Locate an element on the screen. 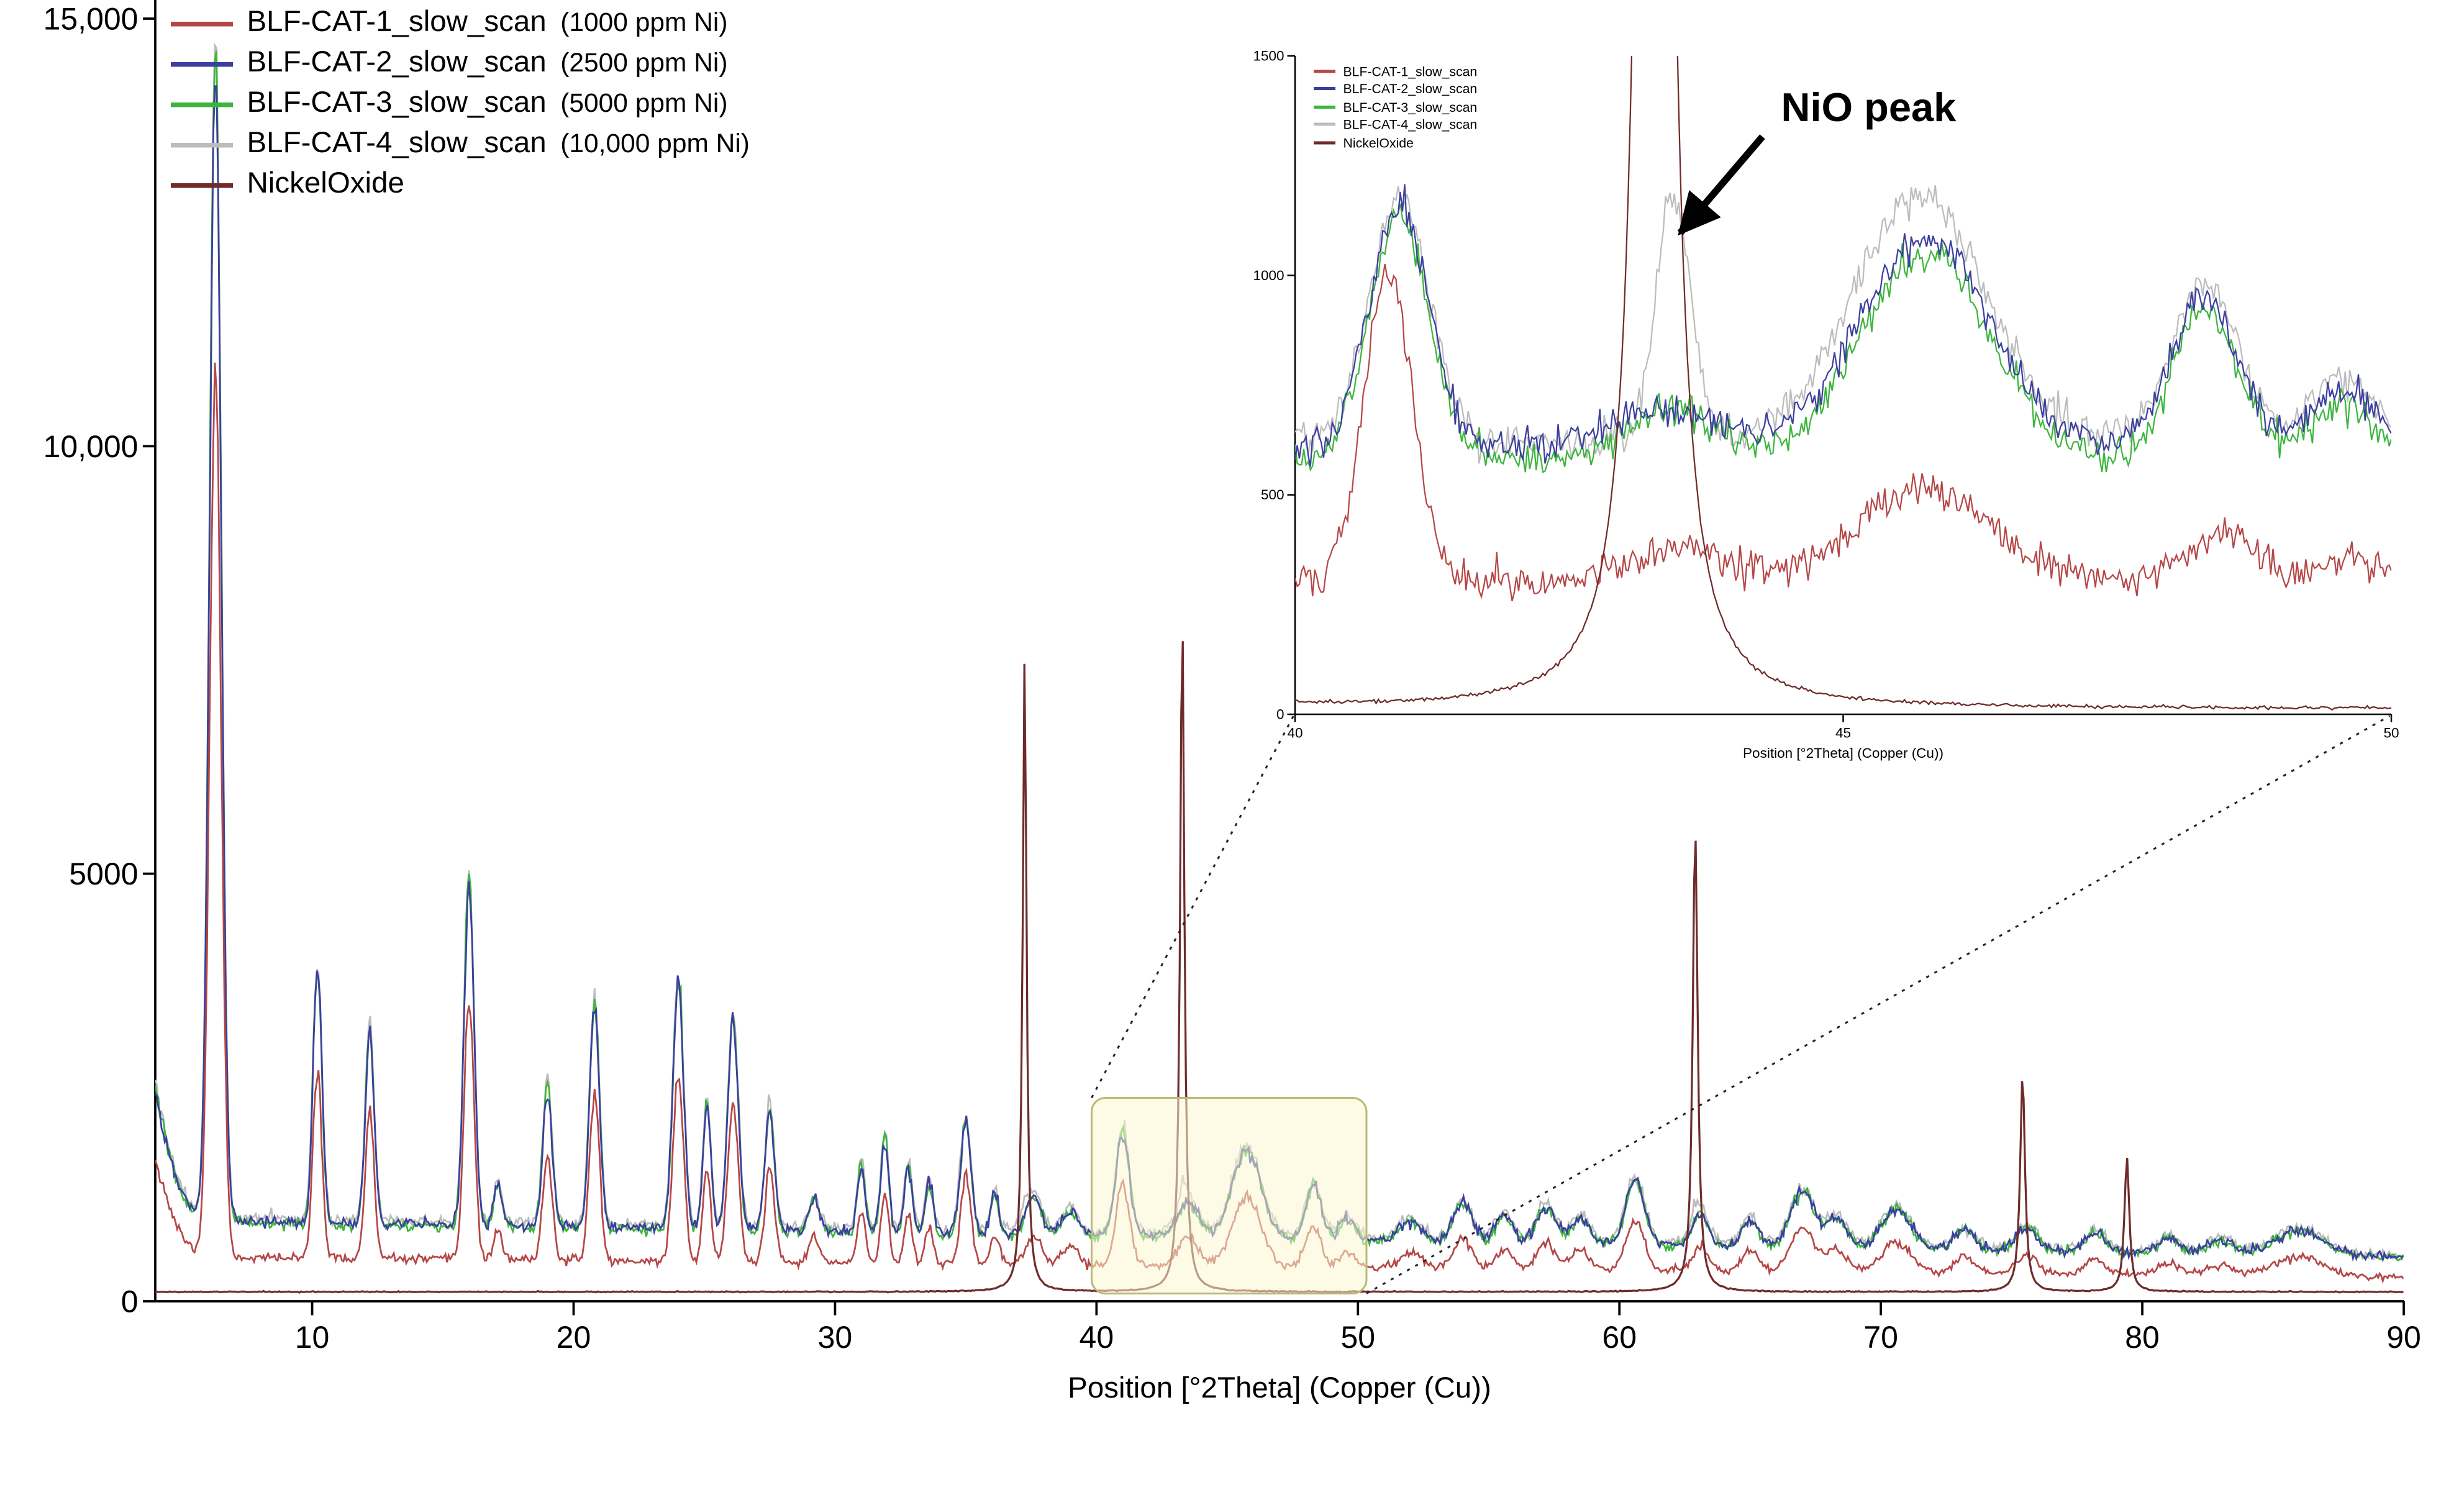  x-tick-label: 60 is located at coordinates (1619, 1338).